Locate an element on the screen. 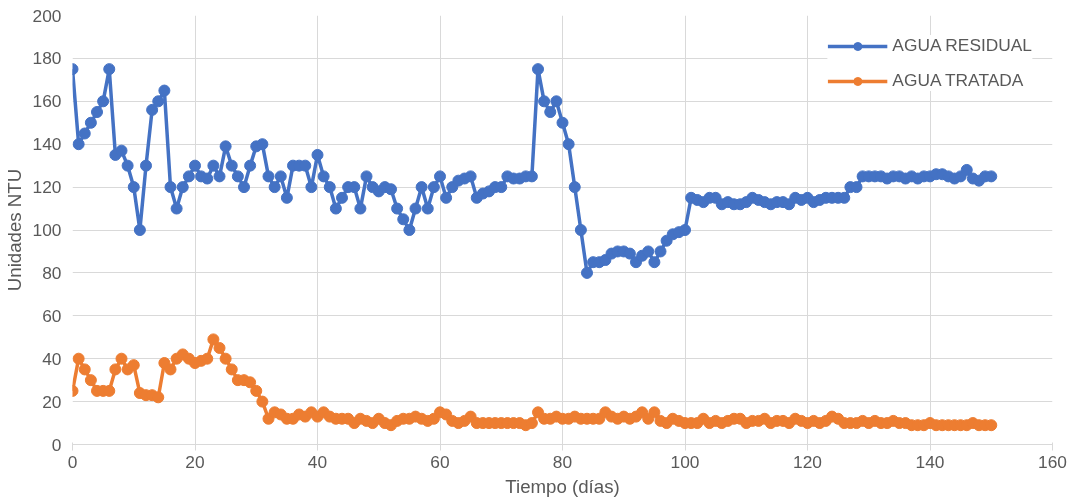 The height and width of the screenshot is (499, 1077). x-tick-label: 120 is located at coordinates (807, 461).